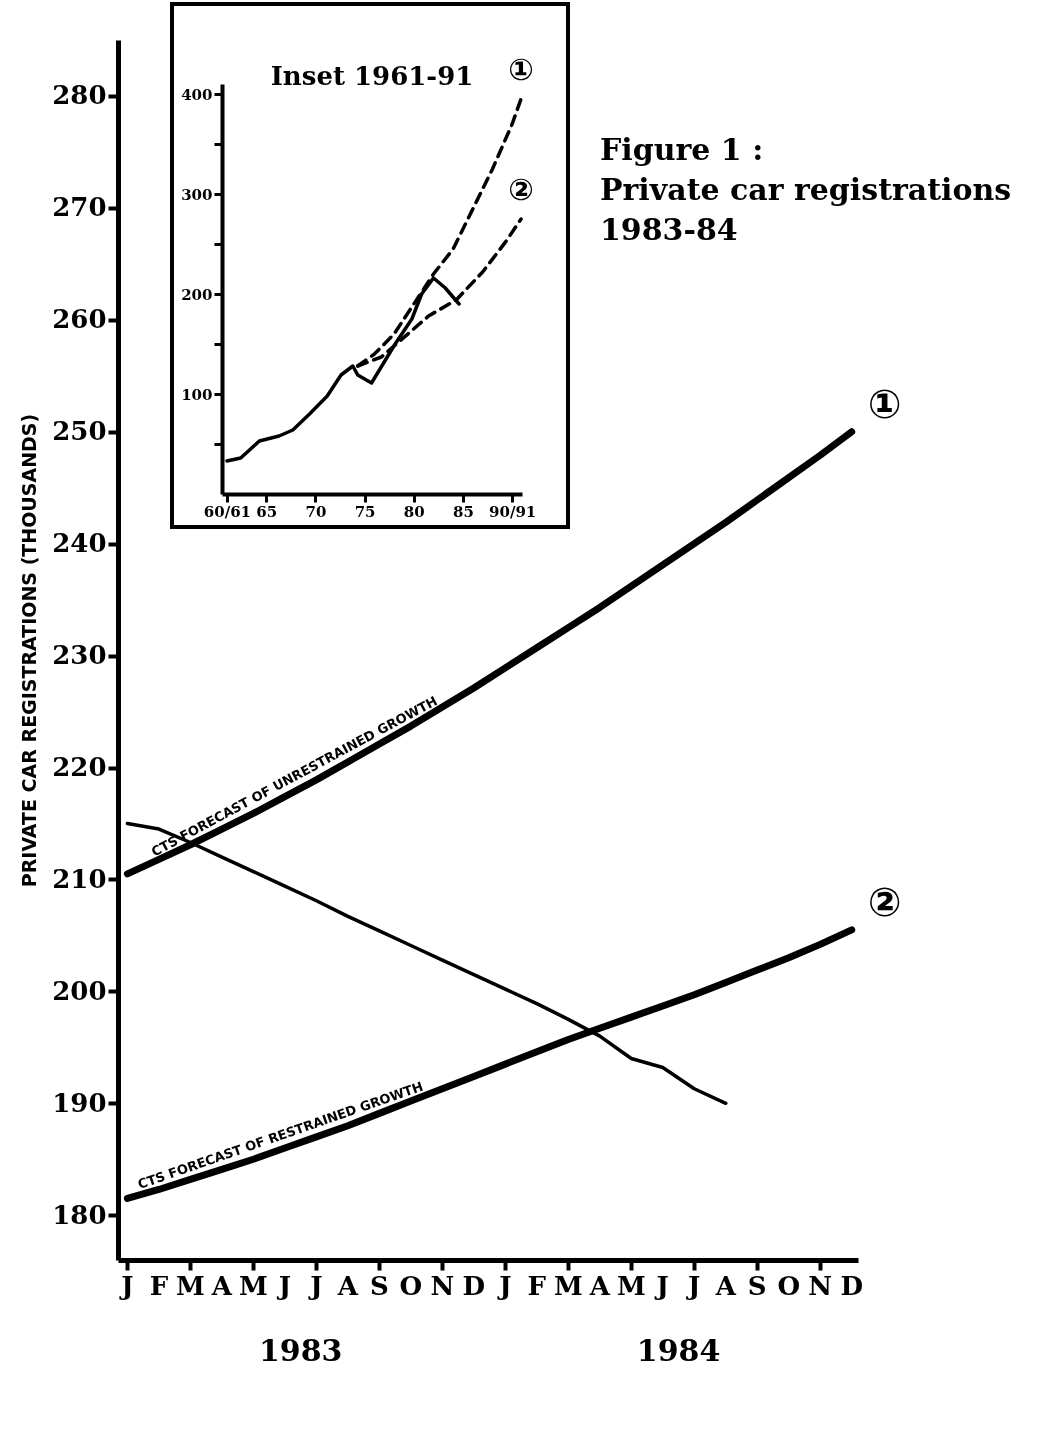 This screenshot has height=1430, width=1048. Describe the element at coordinates (79, 878) in the screenshot. I see `y-tick-label: 210` at that location.